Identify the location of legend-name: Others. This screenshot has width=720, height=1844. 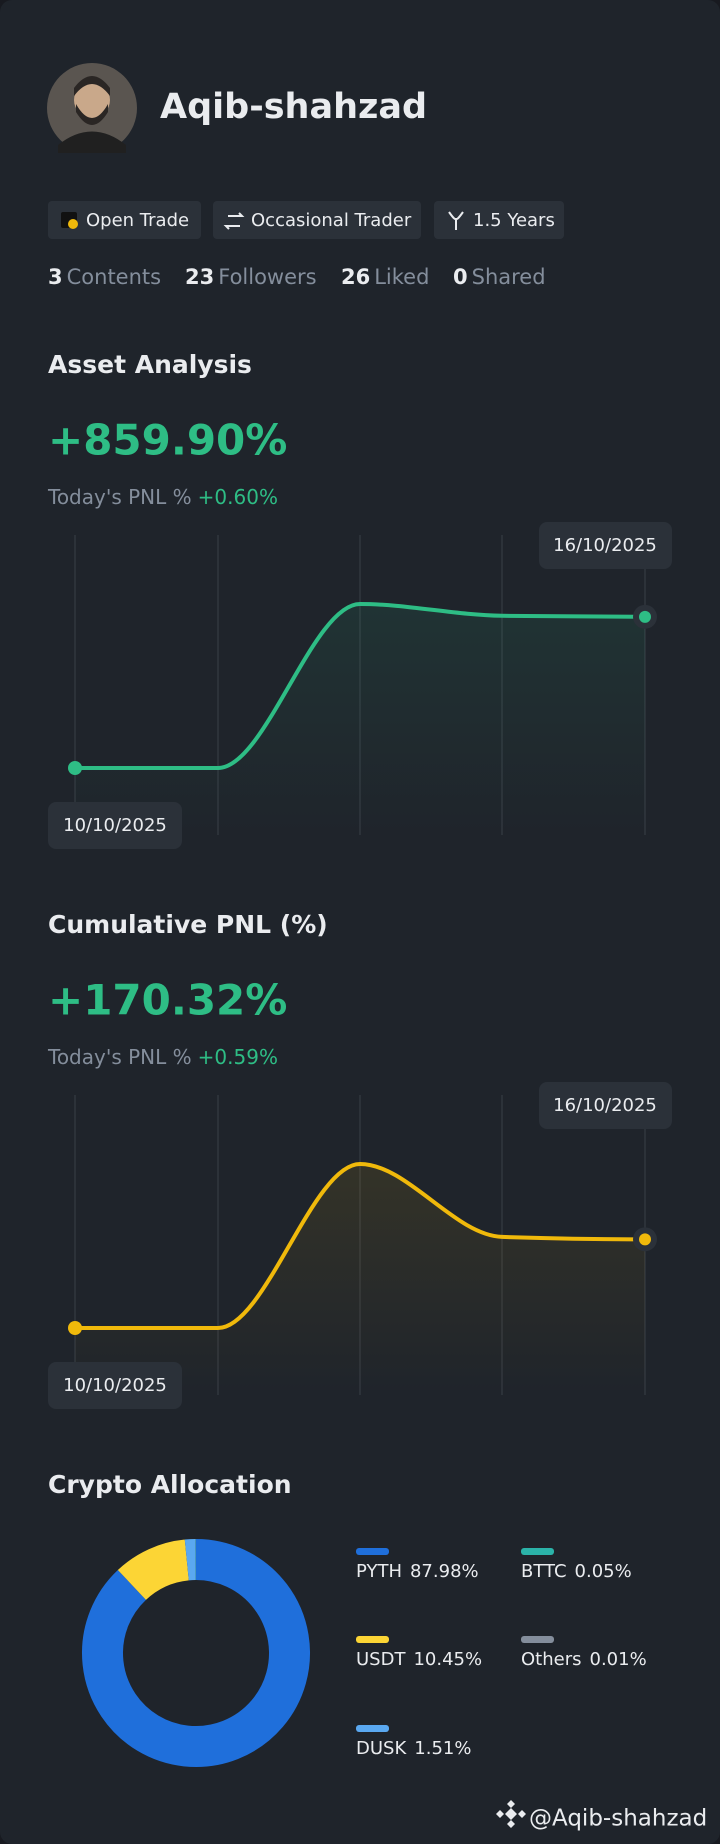
(551, 1659).